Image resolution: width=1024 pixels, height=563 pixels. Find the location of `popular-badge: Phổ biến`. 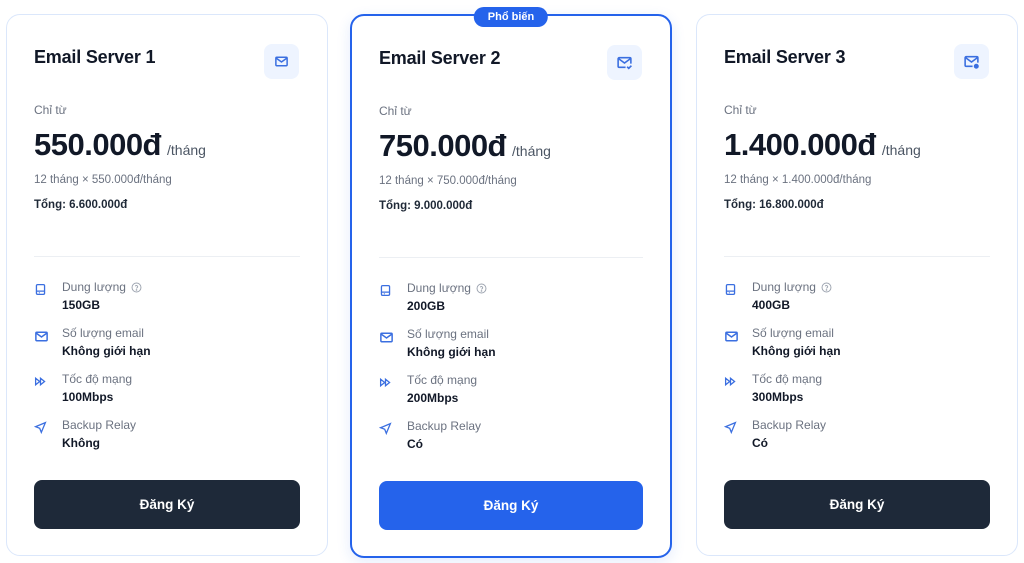

popular-badge: Phổ biến is located at coordinates (511, 17).